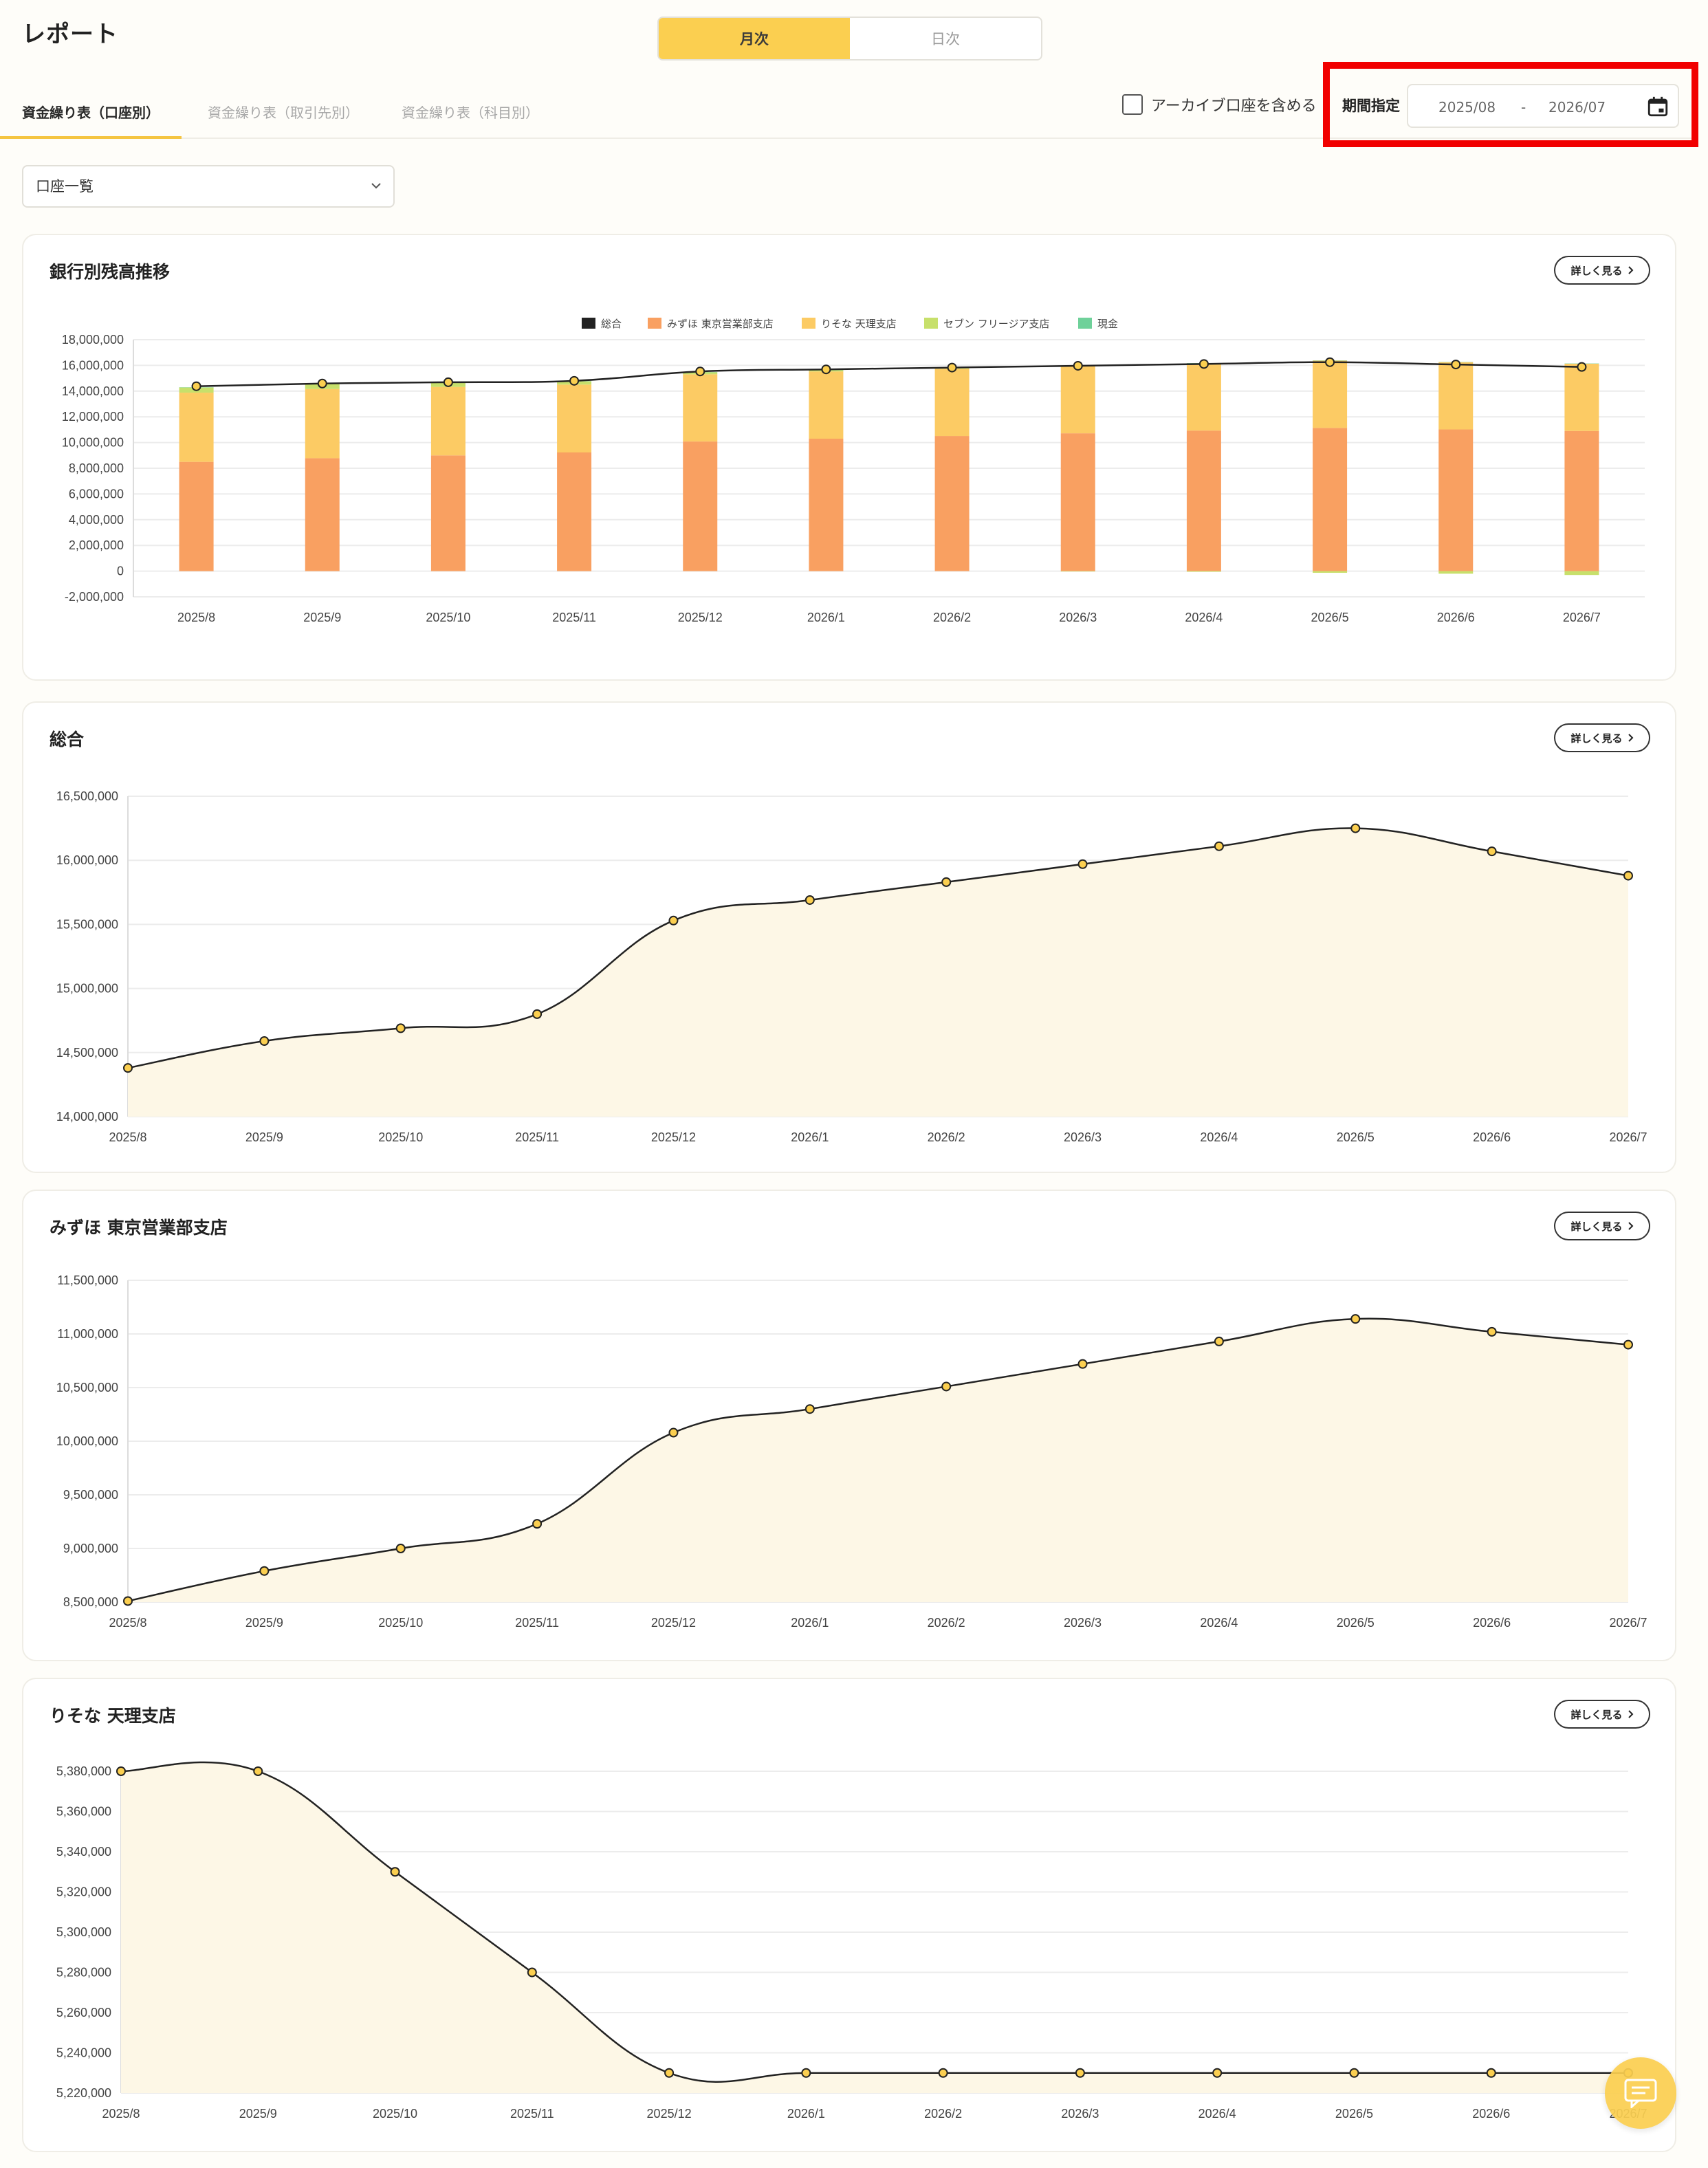  I want to click on x-tick-label: 2026/2, so click(952, 617).